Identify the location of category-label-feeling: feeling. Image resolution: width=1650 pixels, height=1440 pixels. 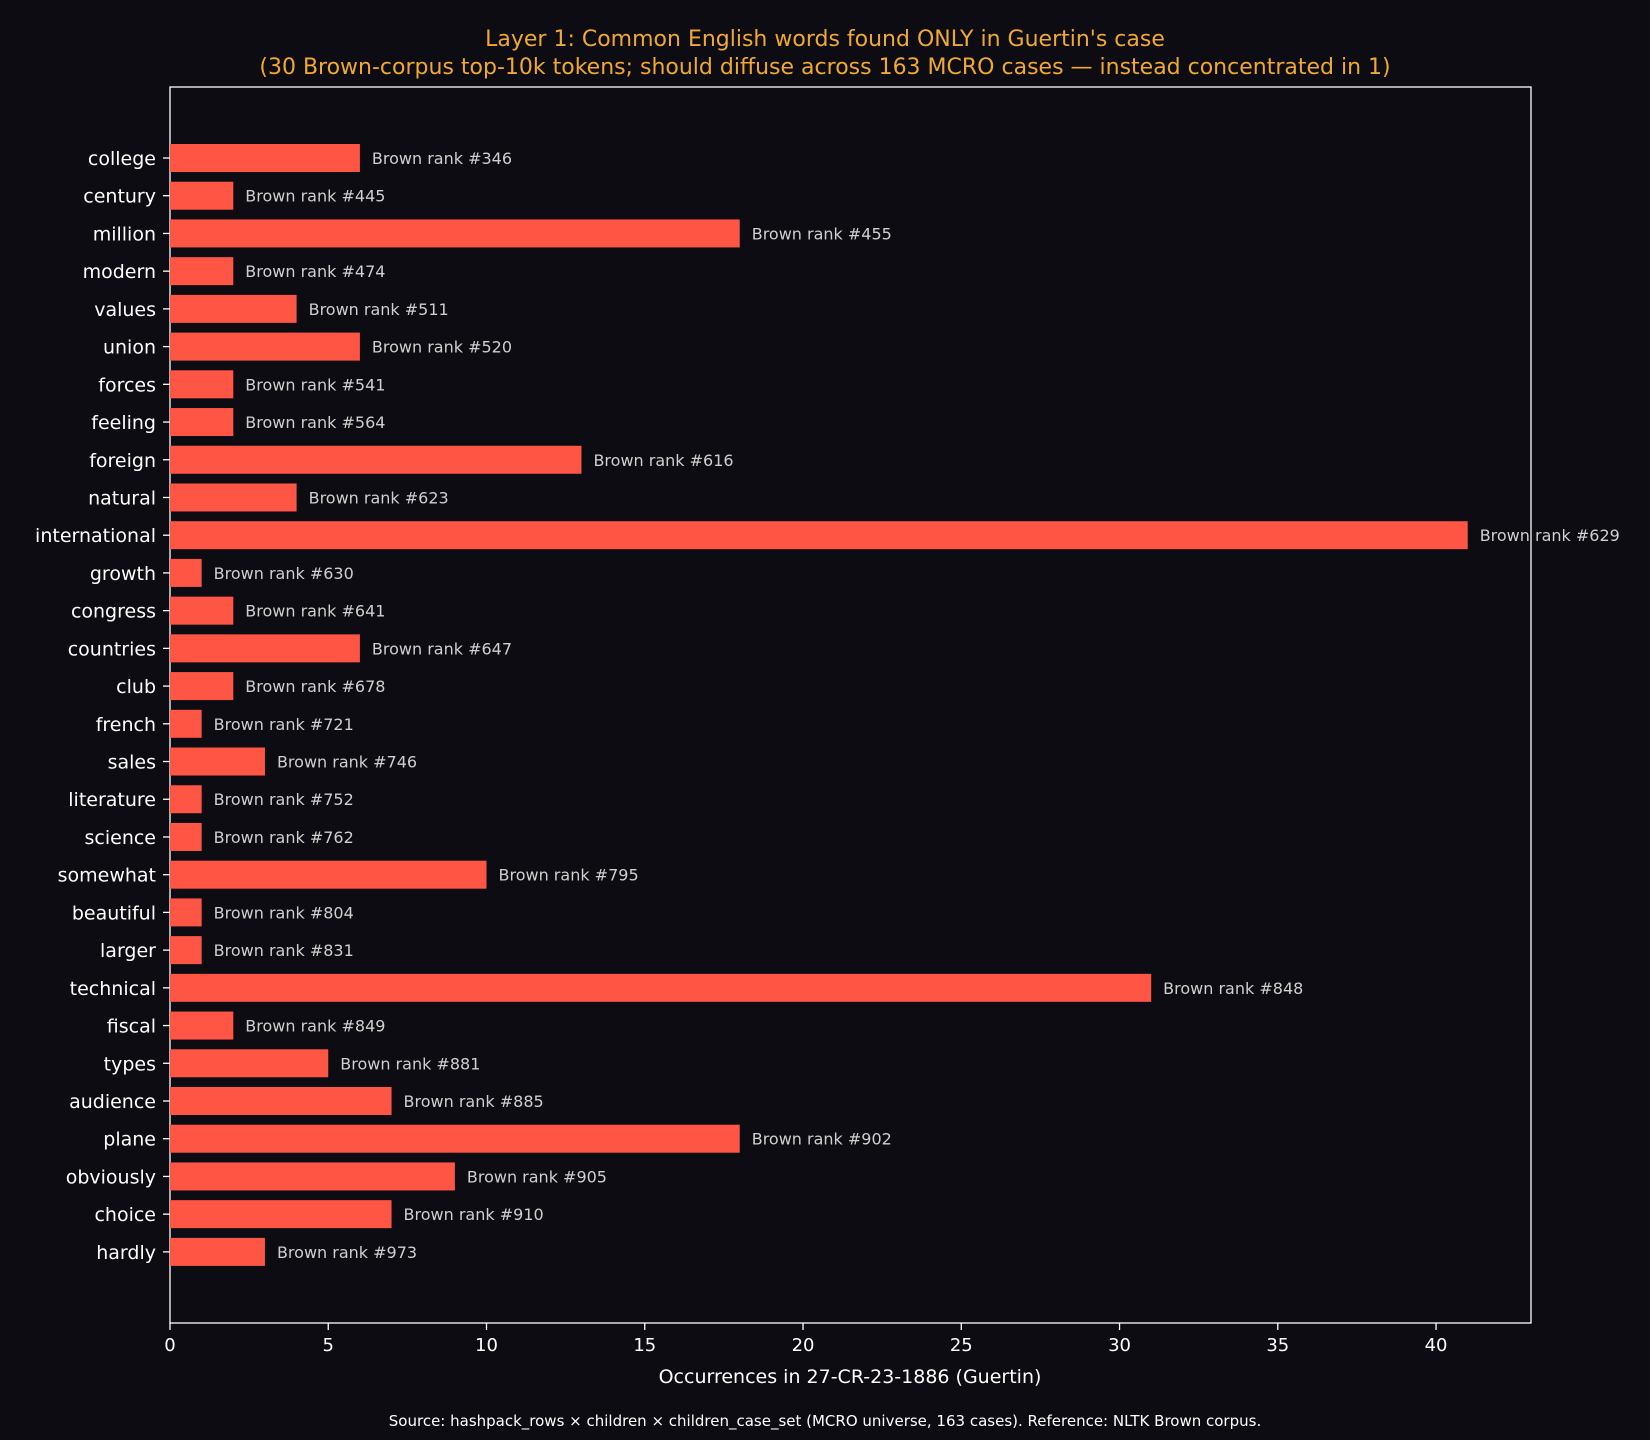
(123, 423).